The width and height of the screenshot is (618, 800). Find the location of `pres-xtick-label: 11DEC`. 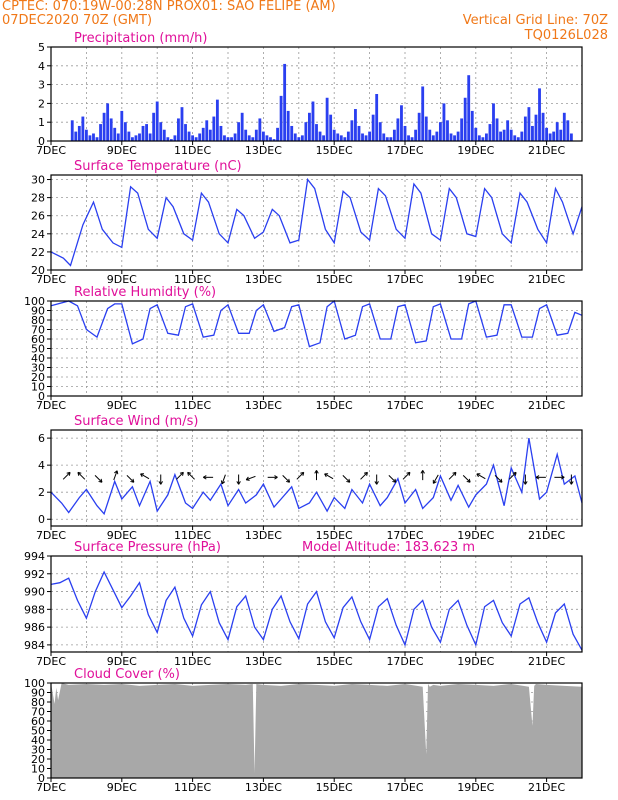

pres-xtick-label: 11DEC is located at coordinates (192, 661).